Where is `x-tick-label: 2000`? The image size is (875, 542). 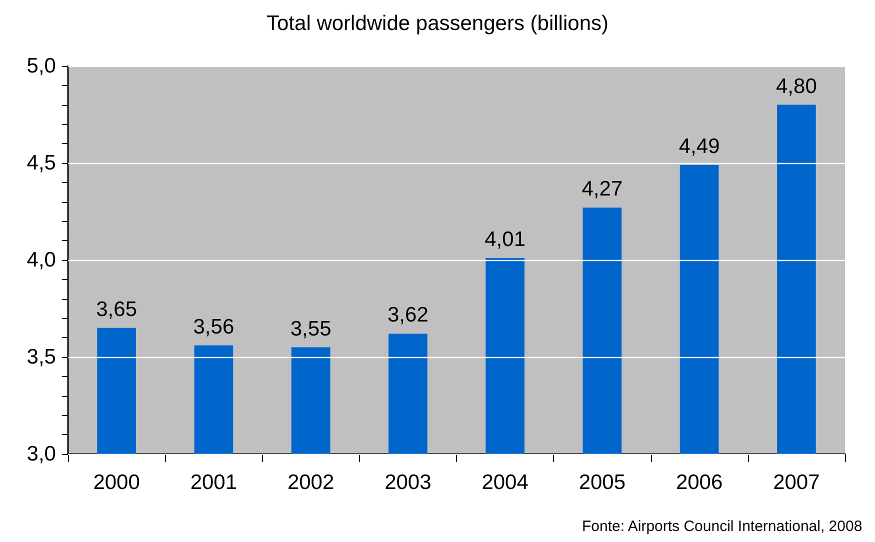 x-tick-label: 2000 is located at coordinates (116, 482).